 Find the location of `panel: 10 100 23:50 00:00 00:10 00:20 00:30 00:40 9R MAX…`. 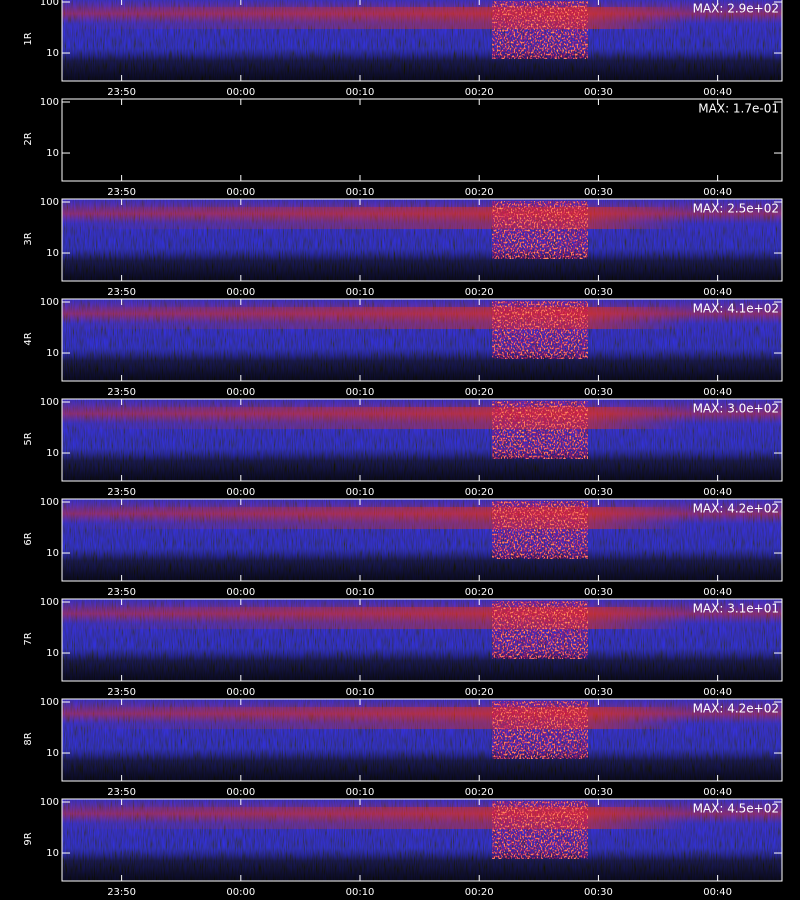

panel: 10 100 23:50 00:00 00:10 00:20 00:30 00:40 9R MAX… is located at coordinates (403, 847).